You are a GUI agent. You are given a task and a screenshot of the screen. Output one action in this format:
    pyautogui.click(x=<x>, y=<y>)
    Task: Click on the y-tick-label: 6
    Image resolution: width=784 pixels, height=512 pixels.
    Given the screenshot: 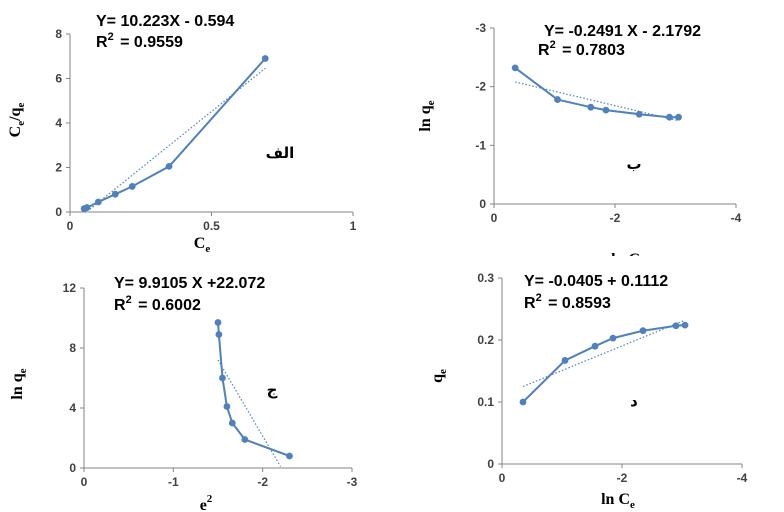 What is the action you would take?
    pyautogui.click(x=58, y=79)
    